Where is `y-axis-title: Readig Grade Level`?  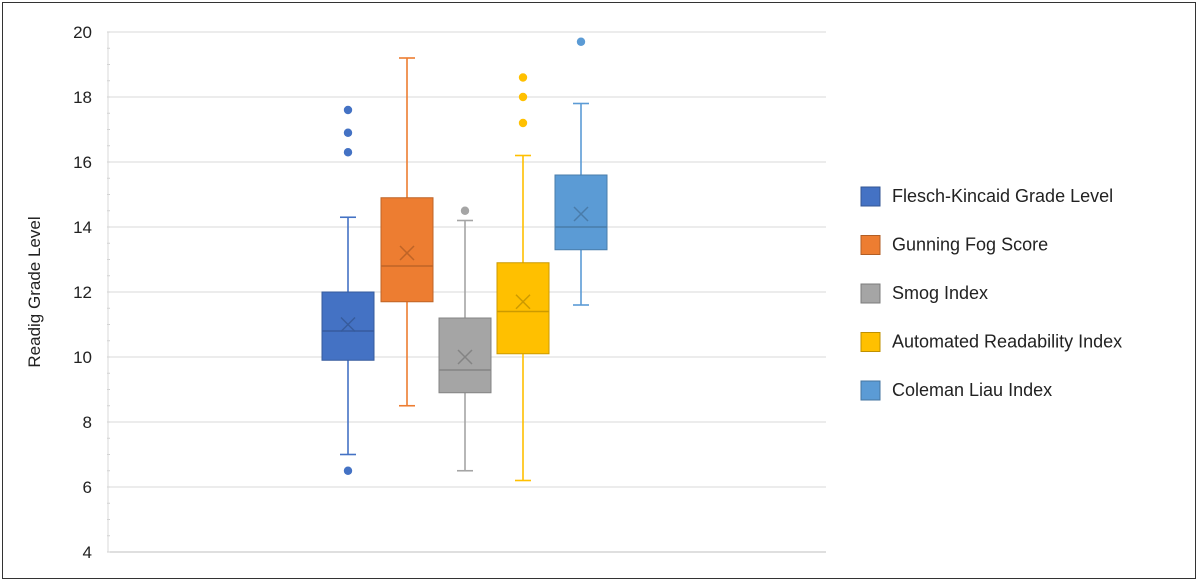 y-axis-title: Readig Grade Level is located at coordinates (34, 291).